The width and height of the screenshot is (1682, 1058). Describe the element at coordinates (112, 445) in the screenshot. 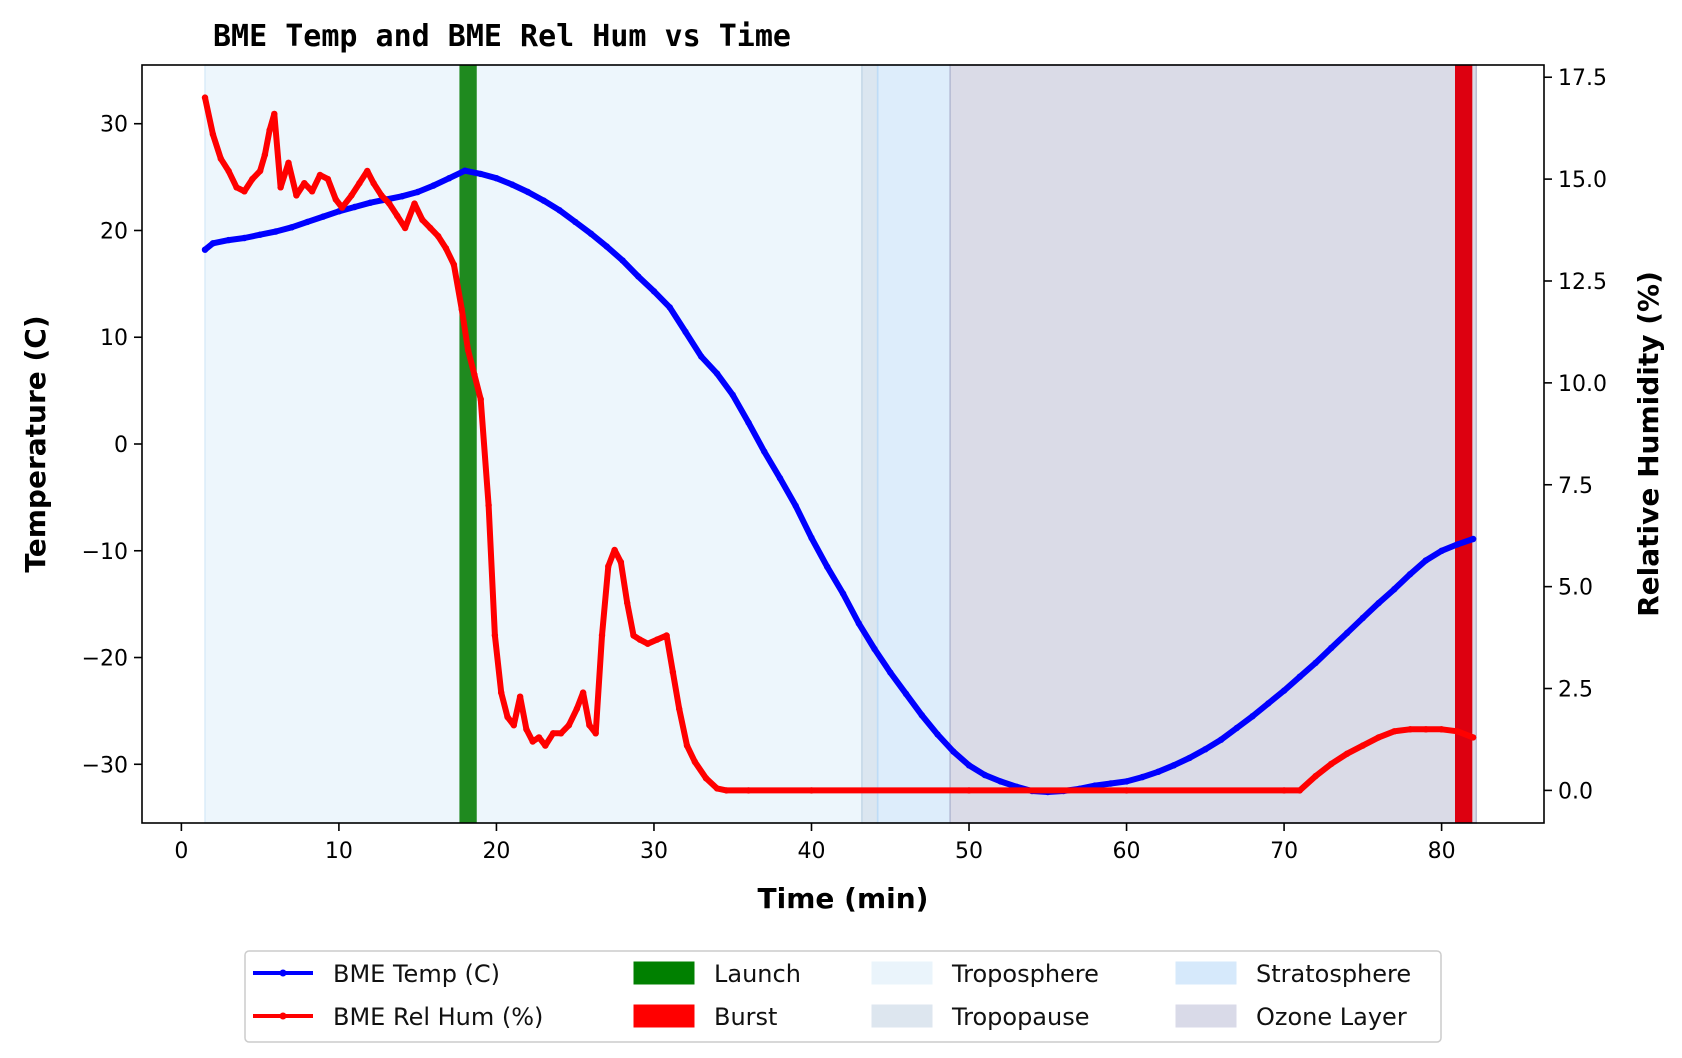

I see `y-left-axis-ticks: 30 20 10 0 −10 −20 −30` at that location.